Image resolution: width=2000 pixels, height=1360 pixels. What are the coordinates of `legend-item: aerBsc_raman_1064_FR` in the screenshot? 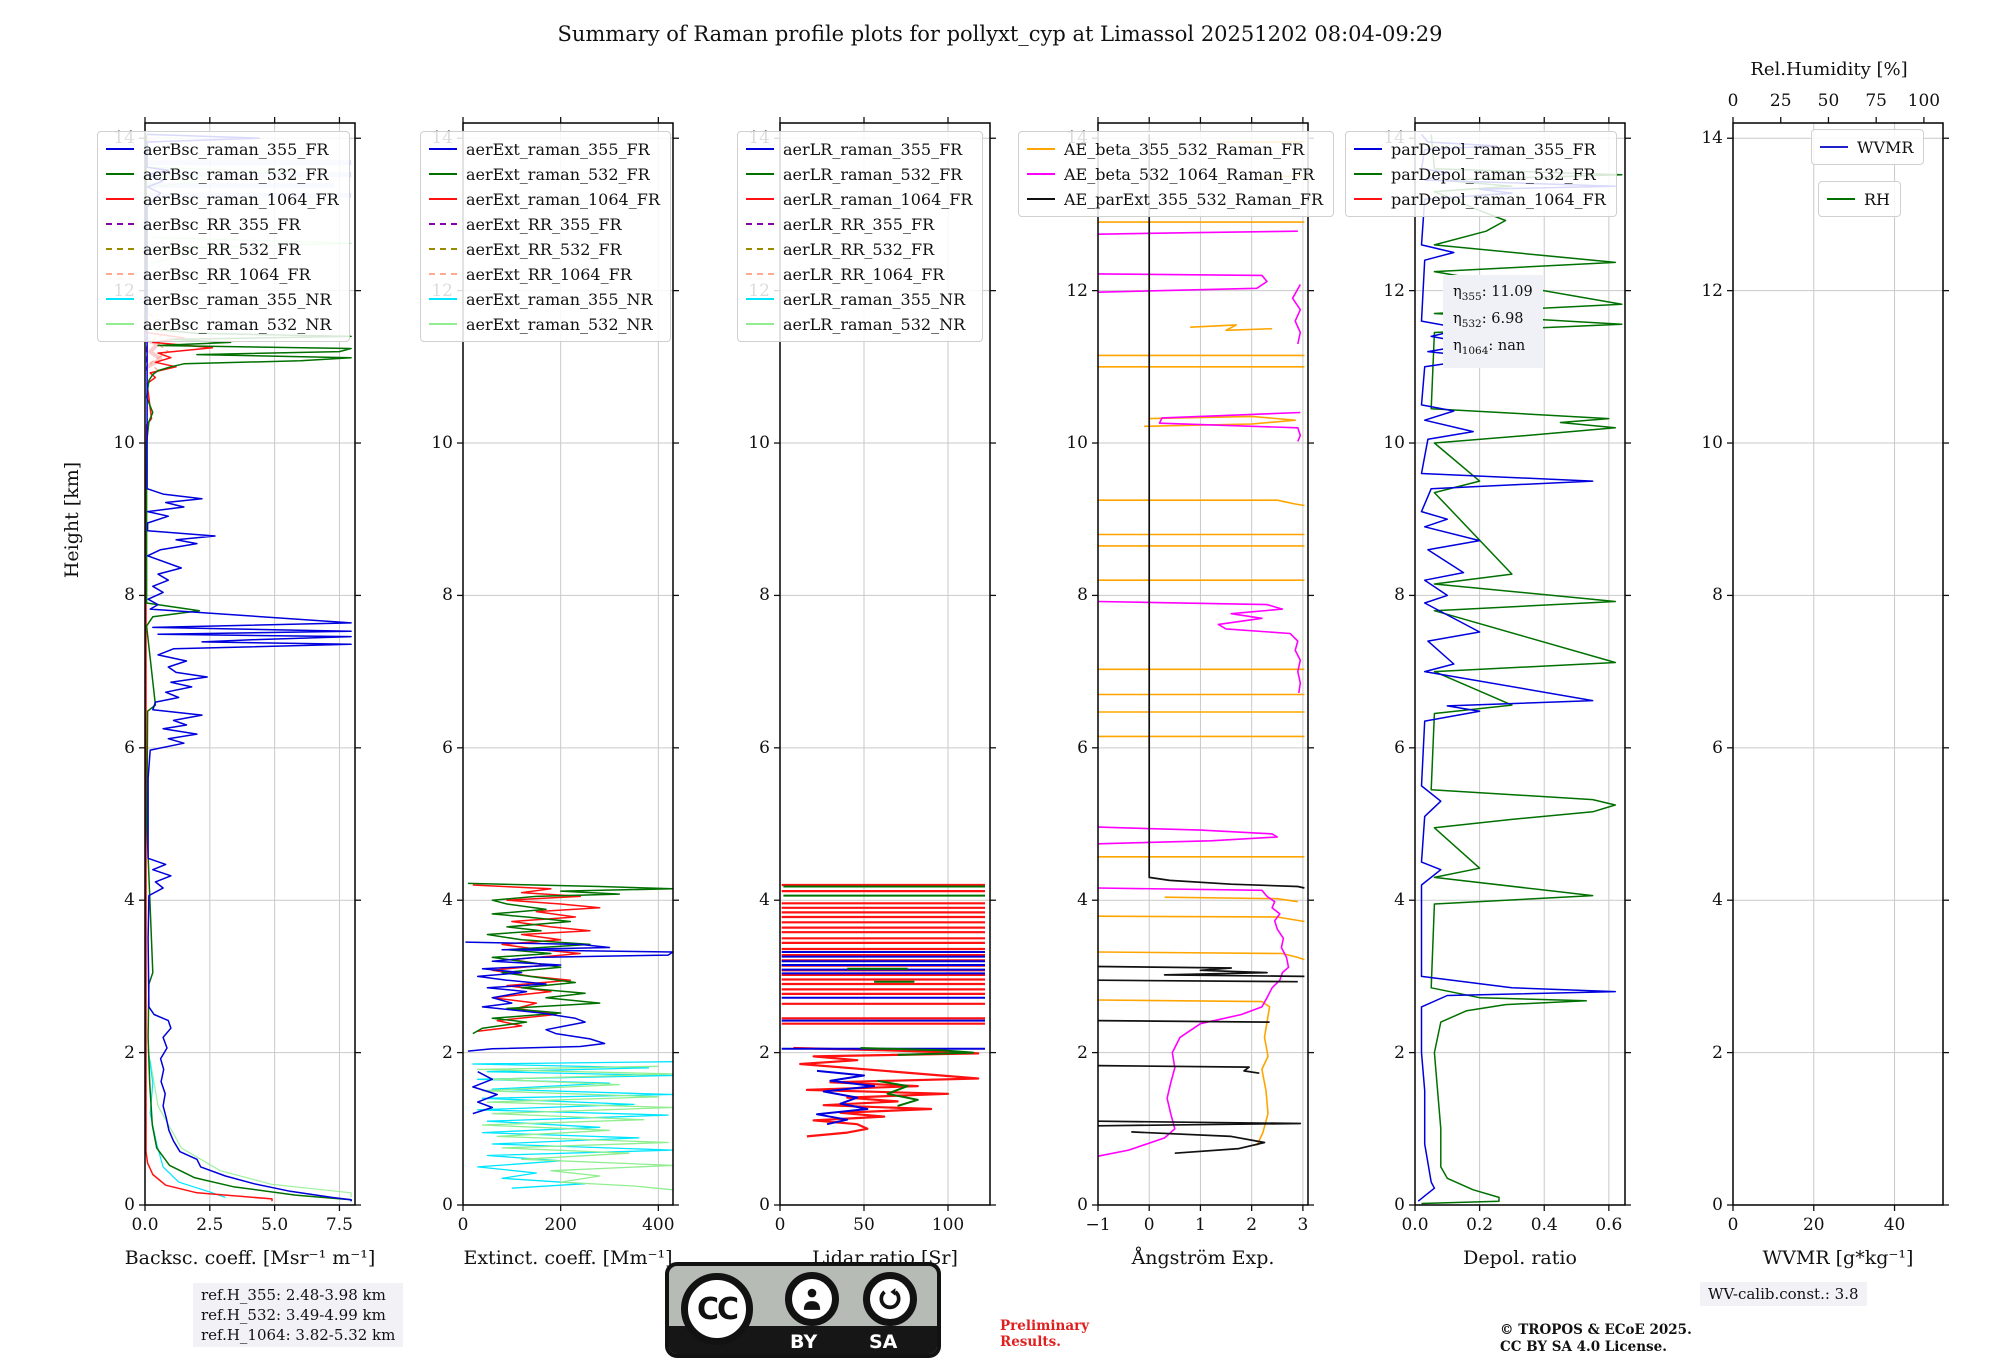 It's located at (222, 199).